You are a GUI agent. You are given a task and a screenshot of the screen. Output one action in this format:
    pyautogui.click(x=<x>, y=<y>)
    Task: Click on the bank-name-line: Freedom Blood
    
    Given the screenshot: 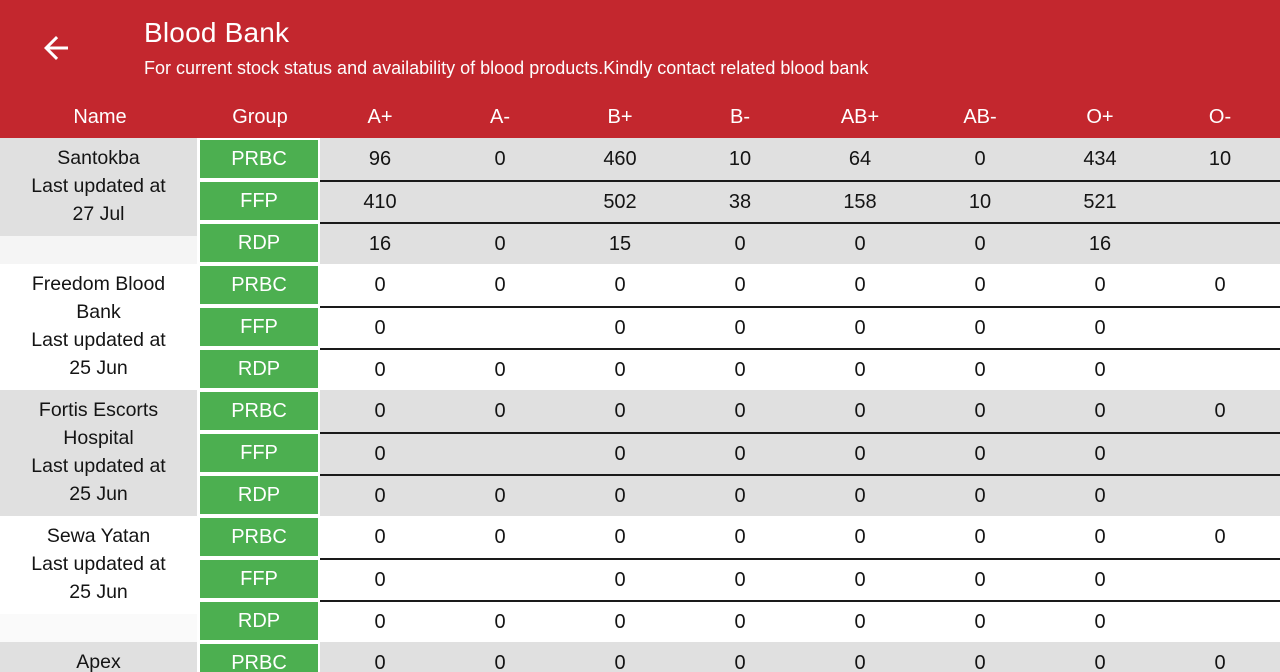 What is the action you would take?
    pyautogui.click(x=98, y=284)
    